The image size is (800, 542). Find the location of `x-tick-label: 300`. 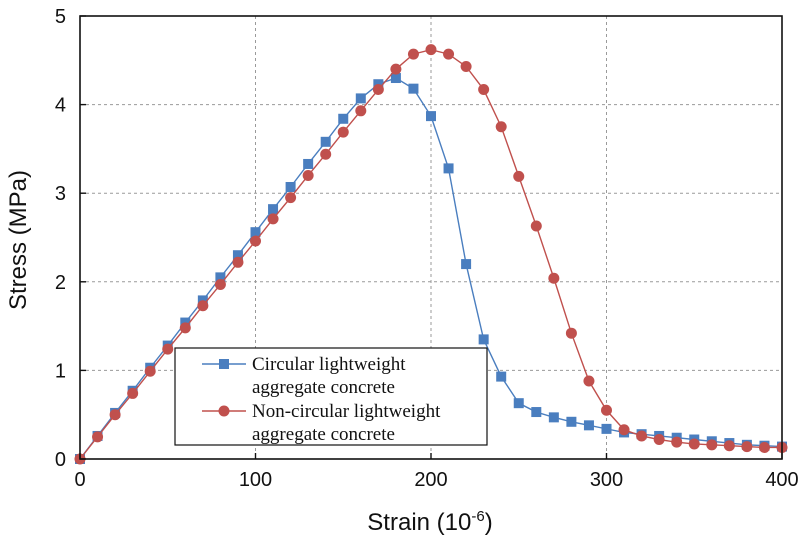

x-tick-label: 300 is located at coordinates (606, 480).